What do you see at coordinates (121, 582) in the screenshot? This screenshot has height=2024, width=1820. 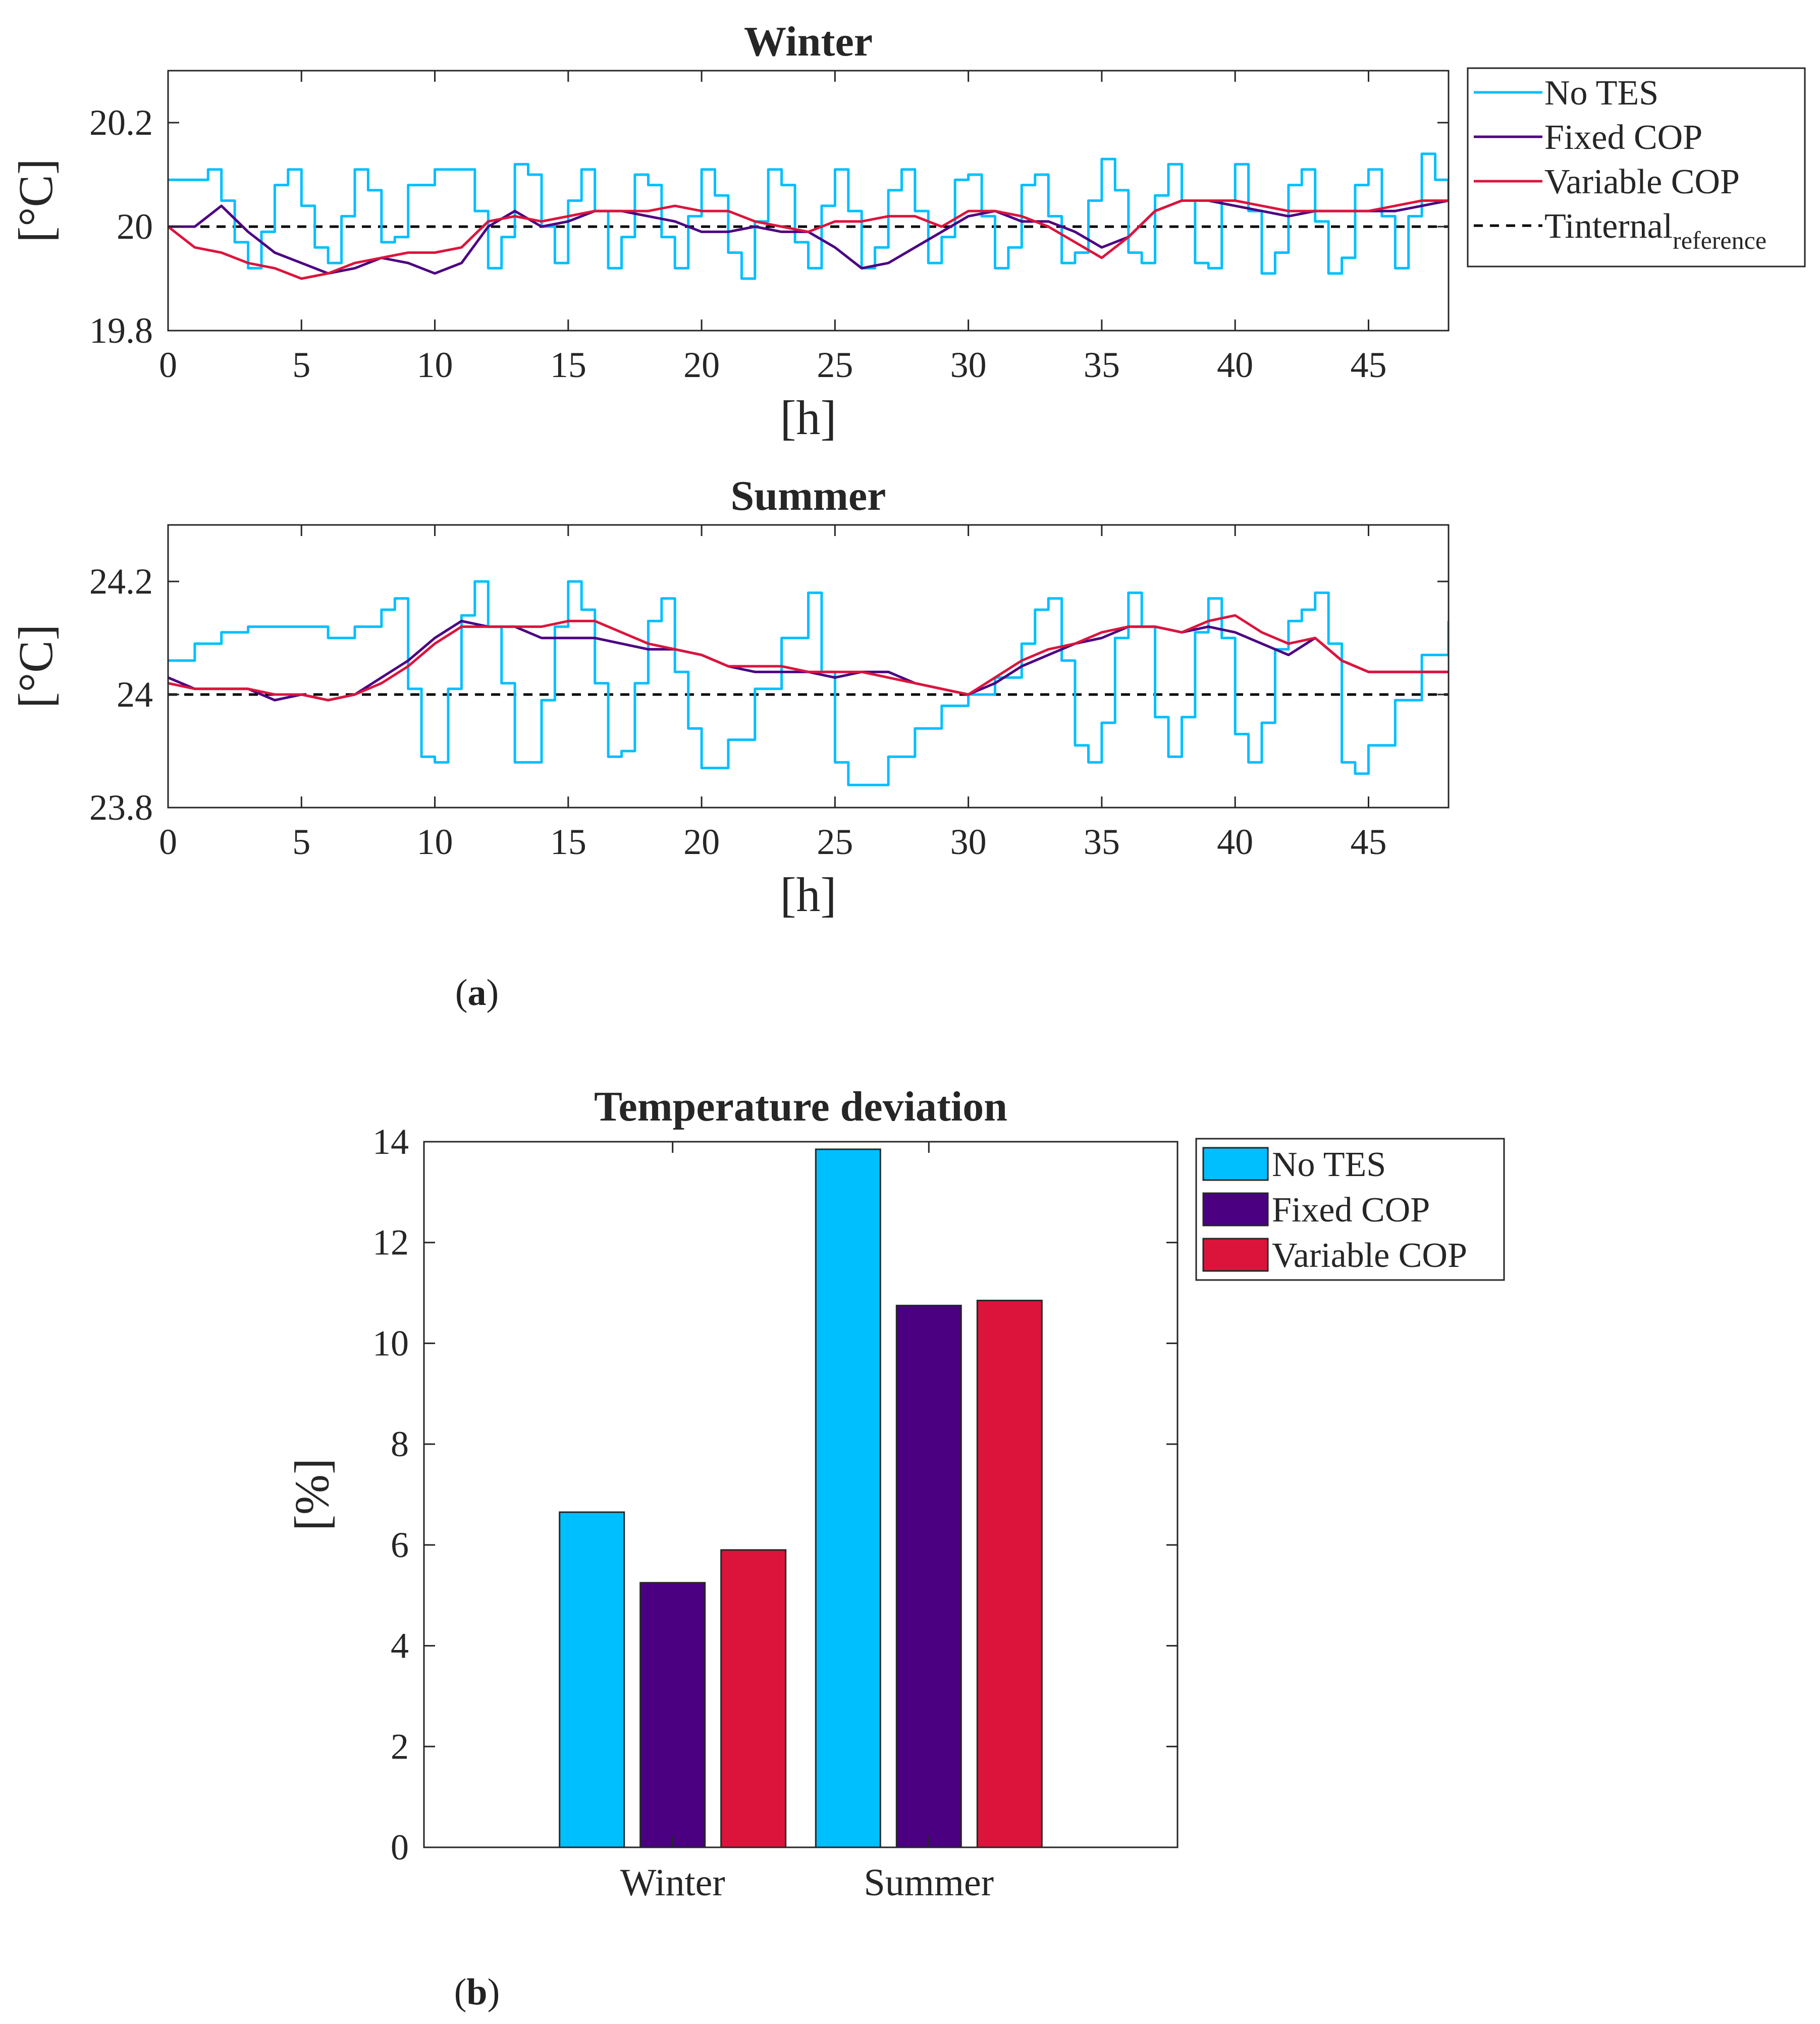 I see `y-tick-label: 24.2` at bounding box center [121, 582].